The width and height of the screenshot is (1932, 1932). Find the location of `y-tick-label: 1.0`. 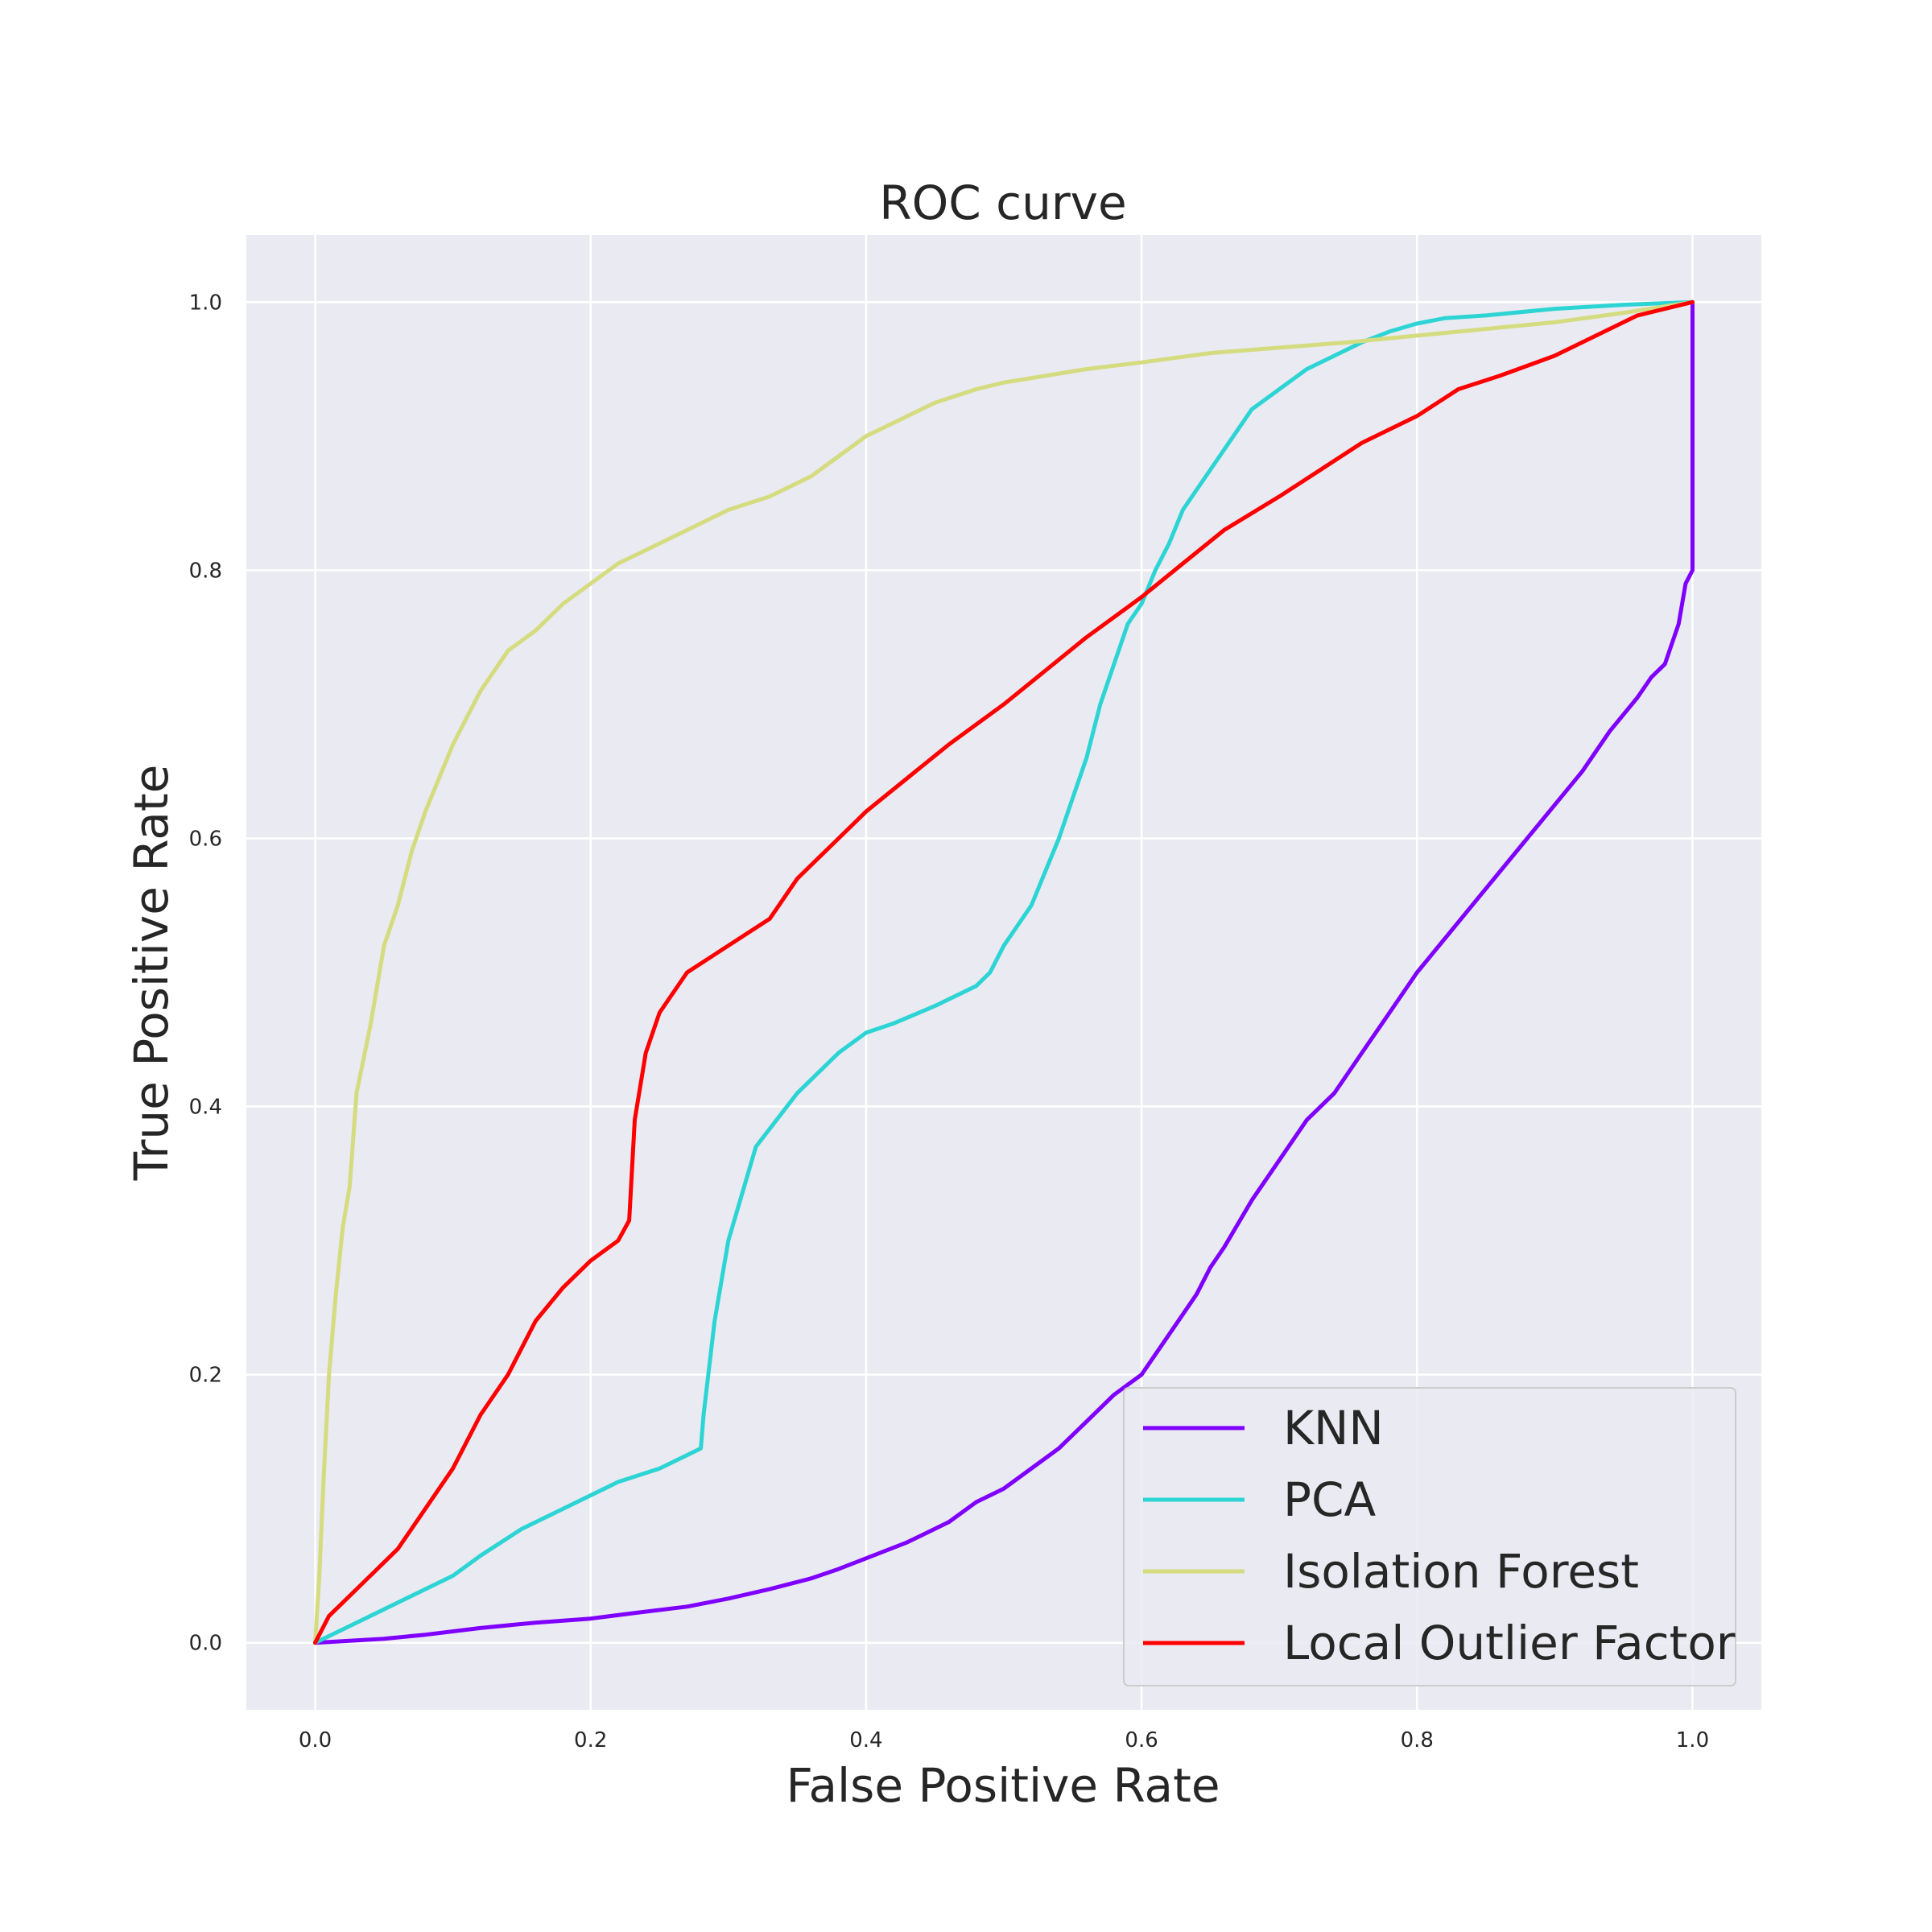

y-tick-label: 1.0 is located at coordinates (205, 303).